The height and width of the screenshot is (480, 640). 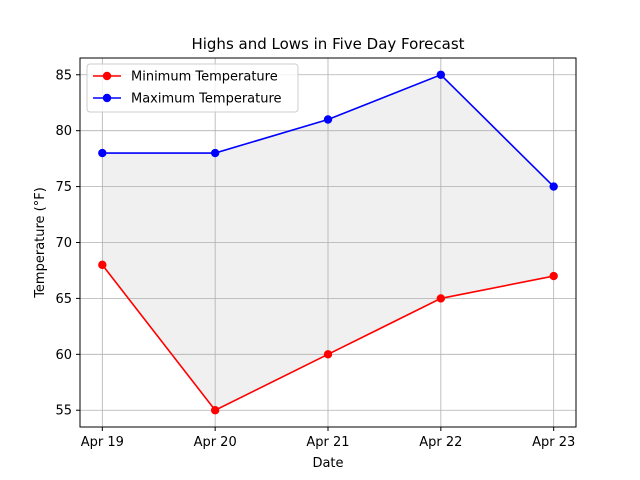 I want to click on y-tick-label: 85, so click(x=63, y=75).